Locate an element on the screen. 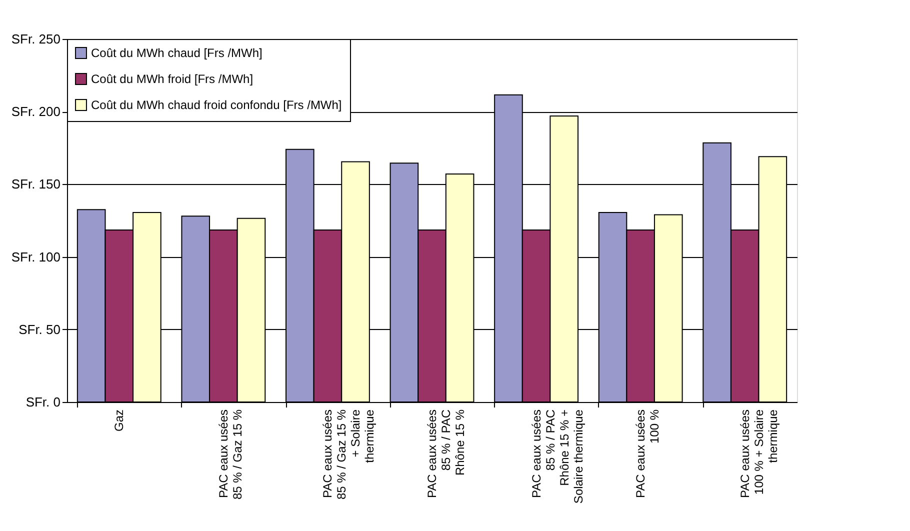 The width and height of the screenshot is (910, 531). y-tick-label: SFr. 0 is located at coordinates (43, 402).